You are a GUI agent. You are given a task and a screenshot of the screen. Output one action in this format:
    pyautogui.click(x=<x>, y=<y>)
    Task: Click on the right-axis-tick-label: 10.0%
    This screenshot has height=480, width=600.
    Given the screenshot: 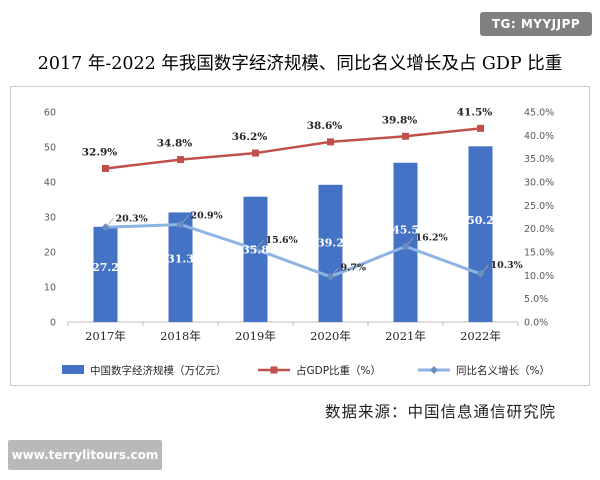 What is the action you would take?
    pyautogui.click(x=539, y=276)
    